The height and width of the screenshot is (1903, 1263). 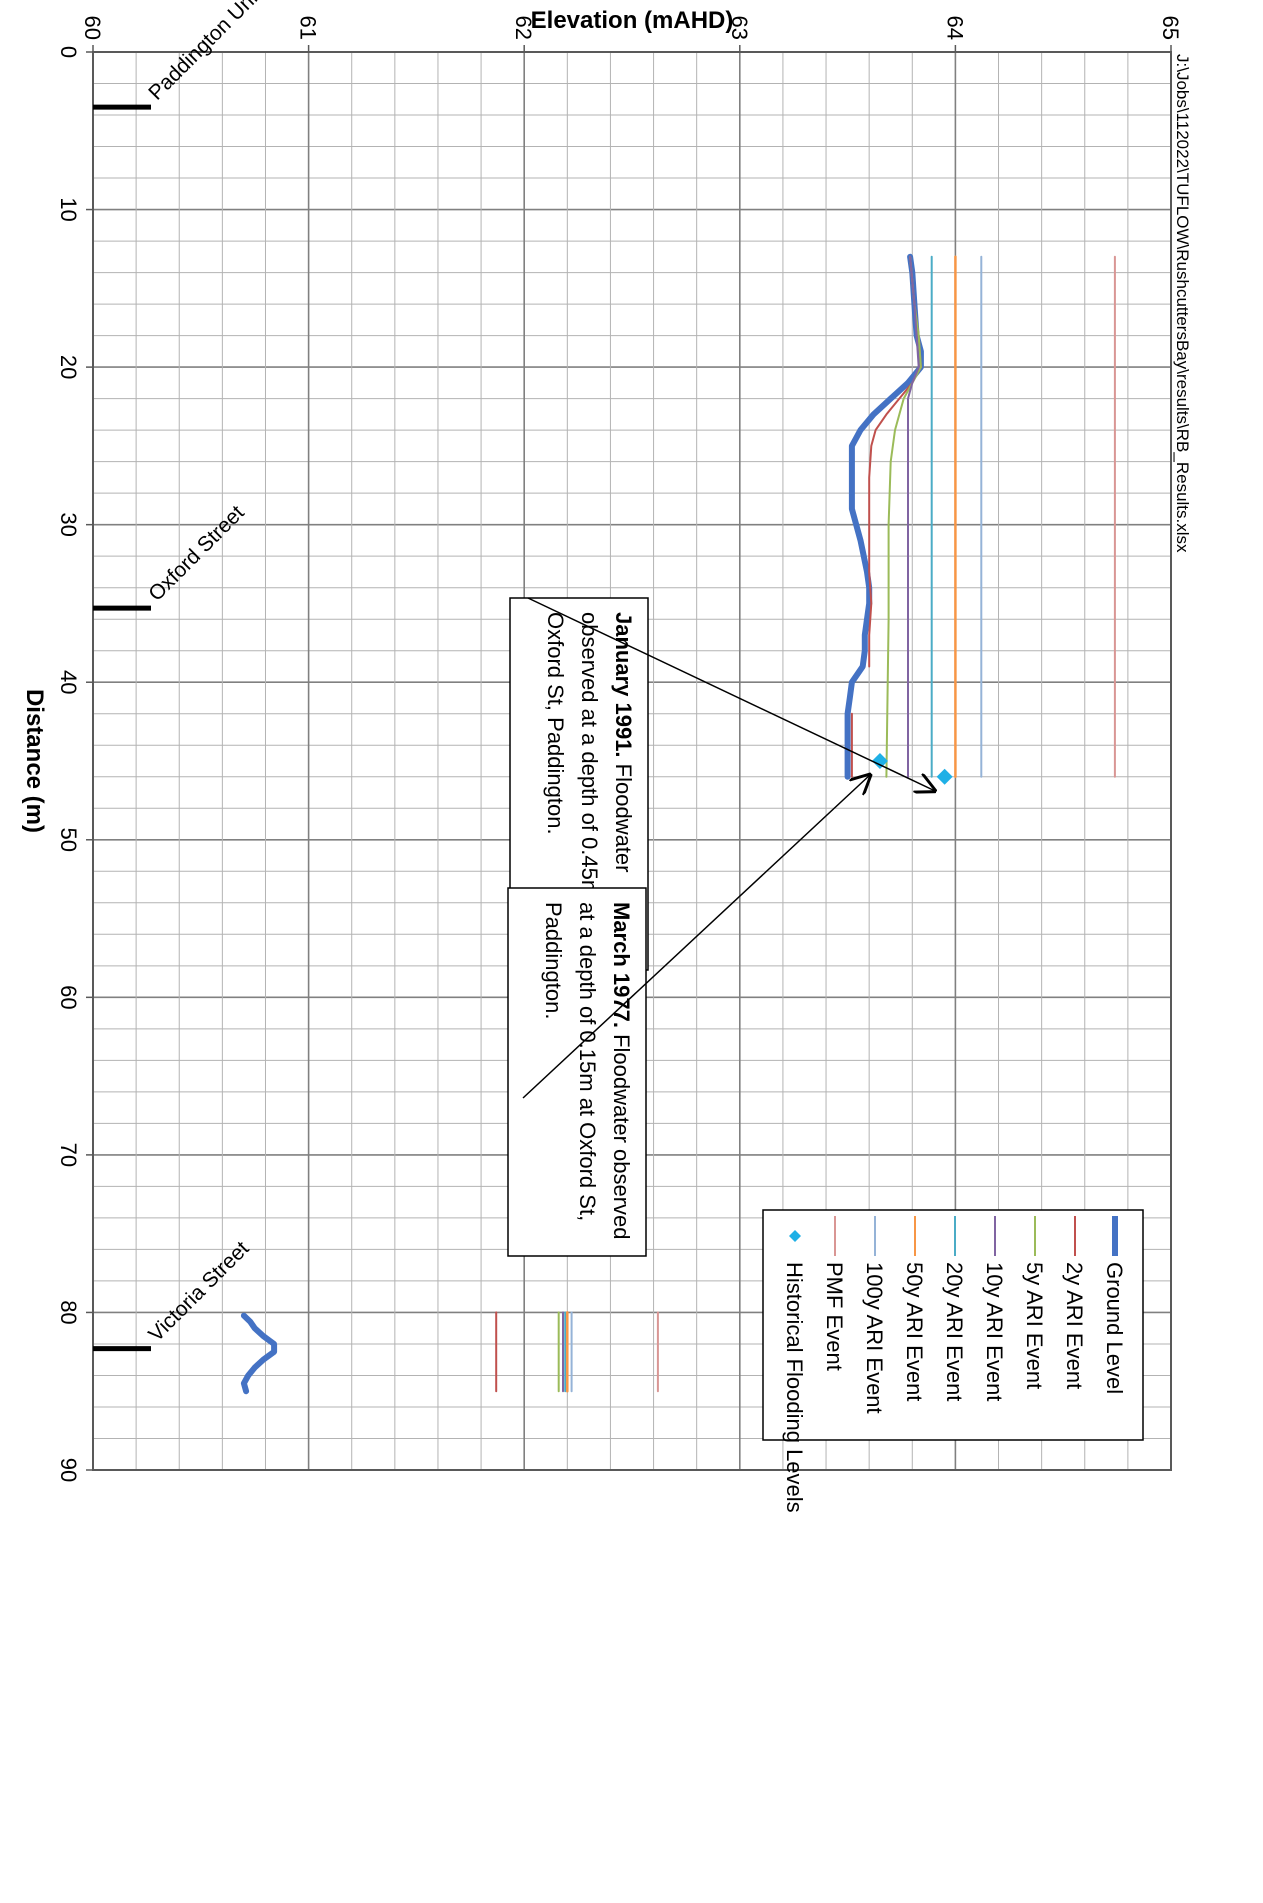 What do you see at coordinates (794, 1387) in the screenshot?
I see `legend-label: Historical Flooding Levels` at bounding box center [794, 1387].